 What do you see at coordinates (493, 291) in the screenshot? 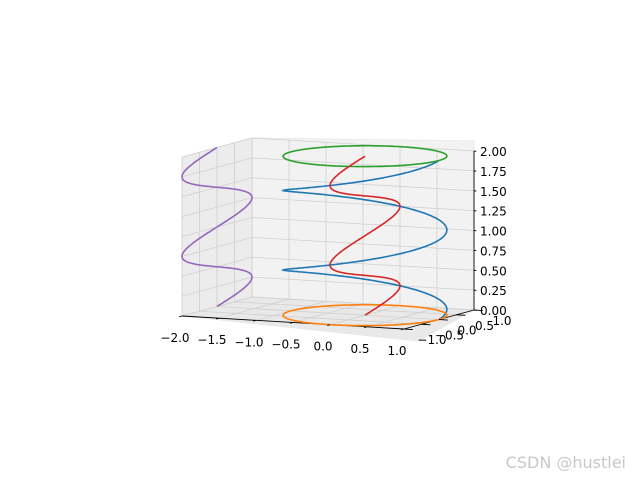
I see `z-tick-label: 0.25` at bounding box center [493, 291].